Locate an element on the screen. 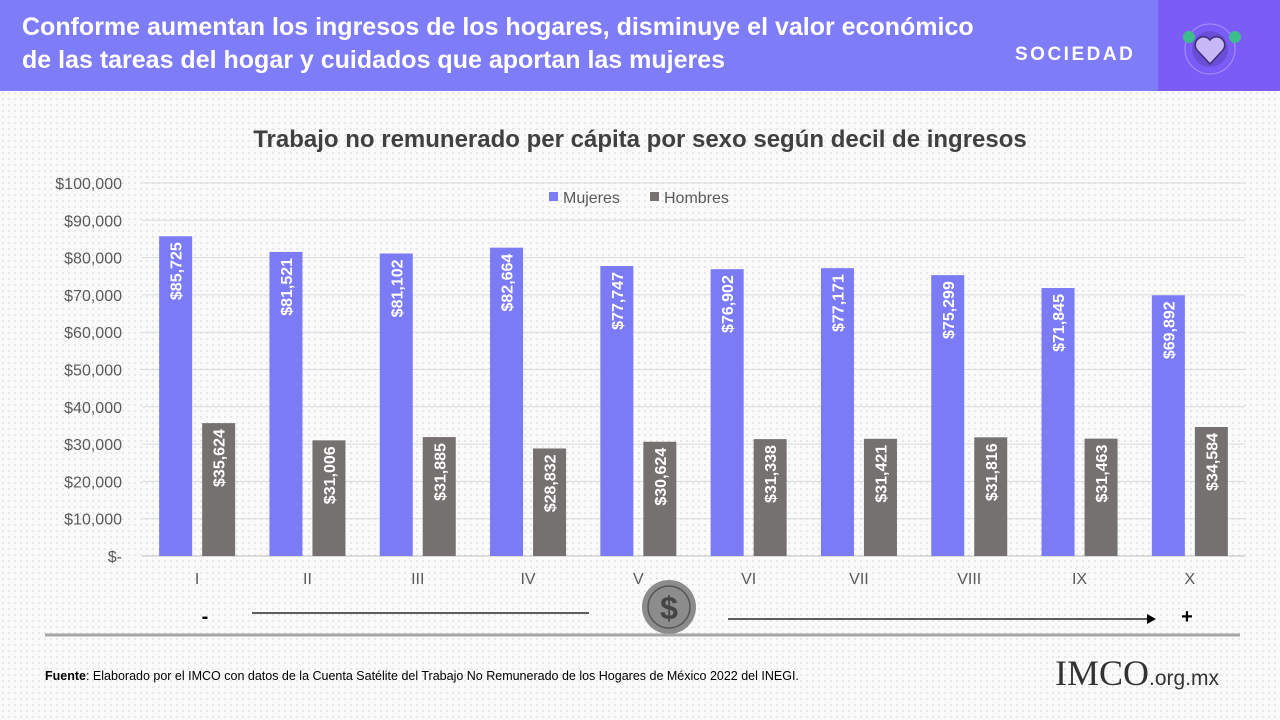 The image size is (1280, 720). dollar-coin-ring is located at coordinates (669, 607).